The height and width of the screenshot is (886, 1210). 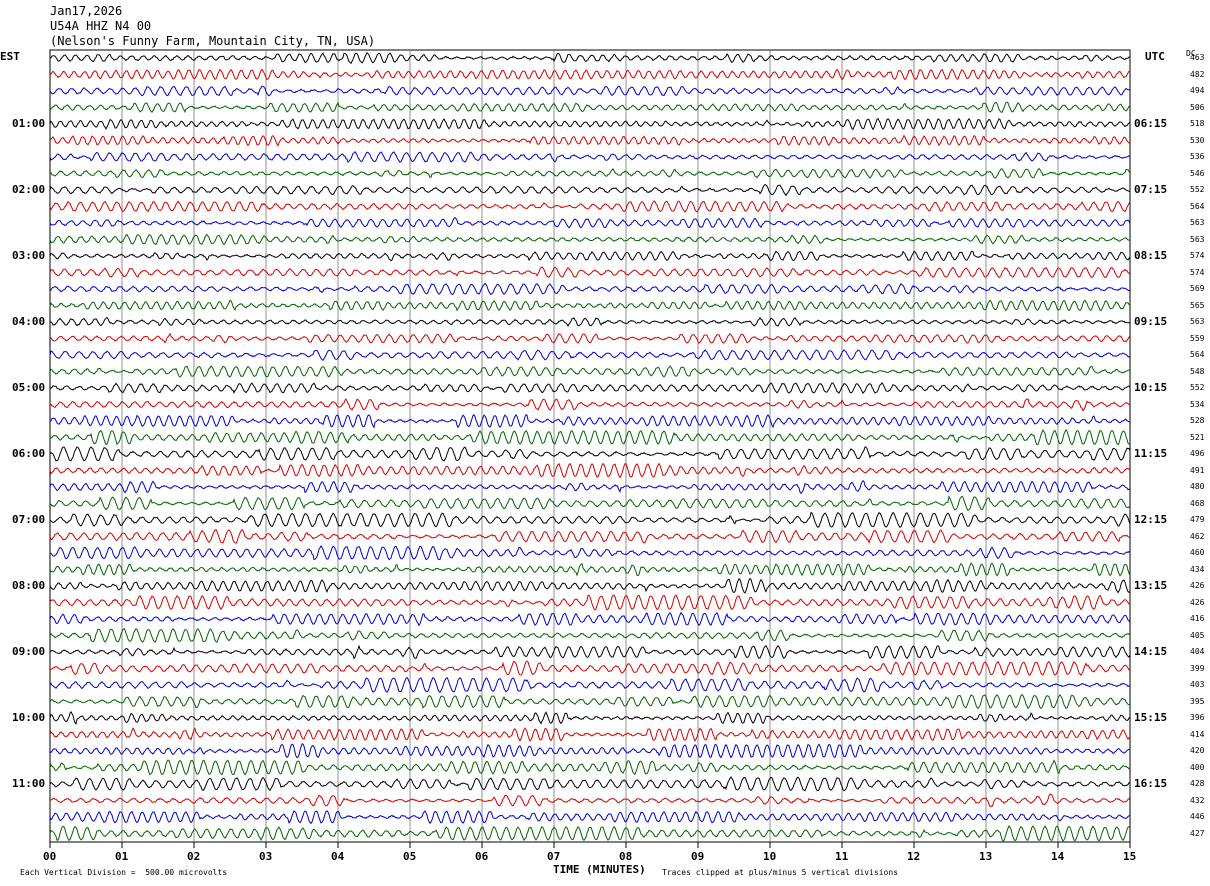 What do you see at coordinates (986, 856) in the screenshot?
I see `x-tick-label: 13` at bounding box center [986, 856].